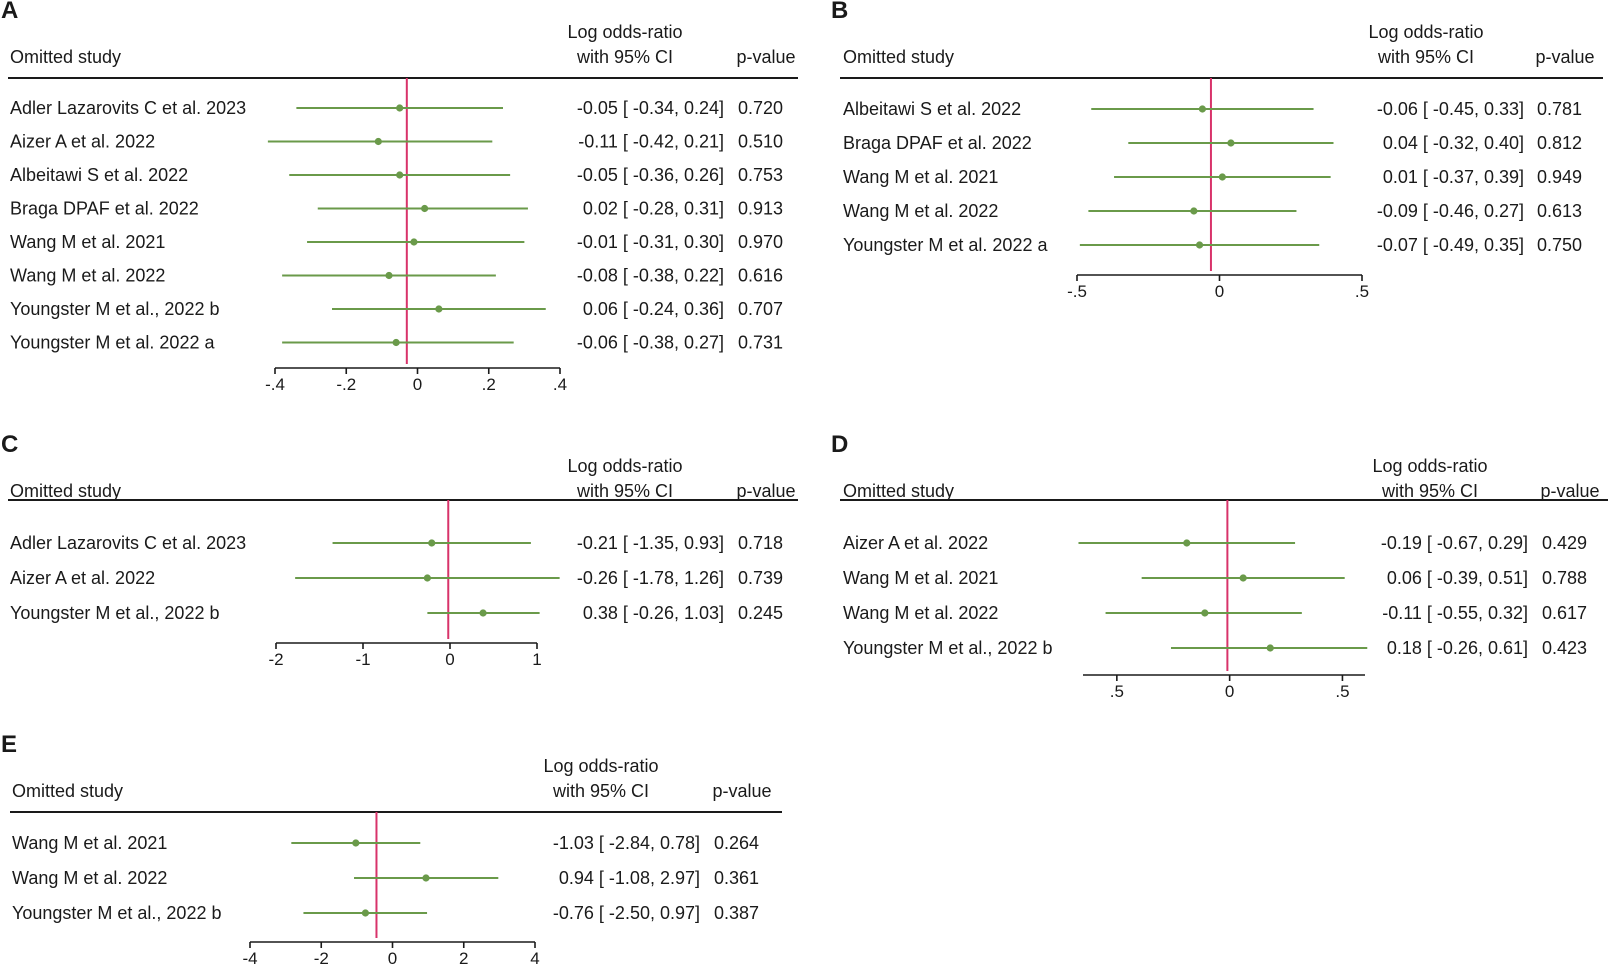 The image size is (1615, 966). Describe the element at coordinates (489, 384) in the screenshot. I see `x-tick-label: .2` at that location.